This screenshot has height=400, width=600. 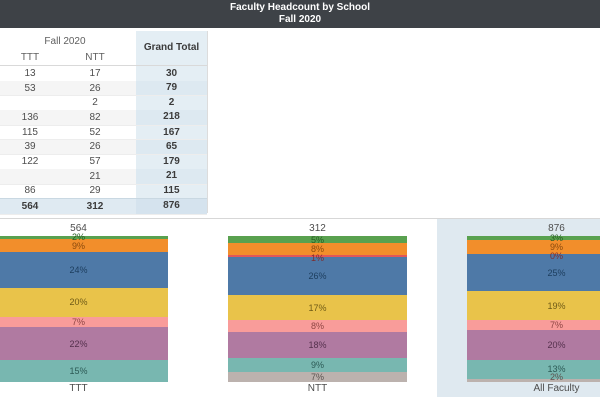 I want to click on cell-ntt: 17, so click(x=95, y=73).